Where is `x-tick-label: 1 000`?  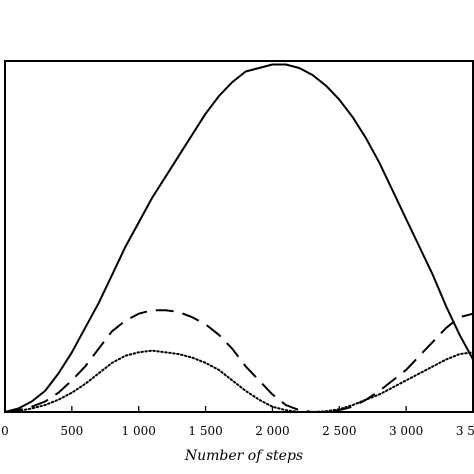 x-tick-label: 1 000 is located at coordinates (139, 431).